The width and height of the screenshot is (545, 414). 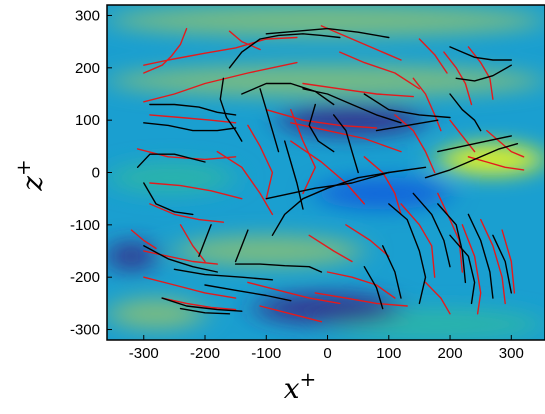 What do you see at coordinates (87, 15) in the screenshot?
I see `y-tick-label: 300` at bounding box center [87, 15].